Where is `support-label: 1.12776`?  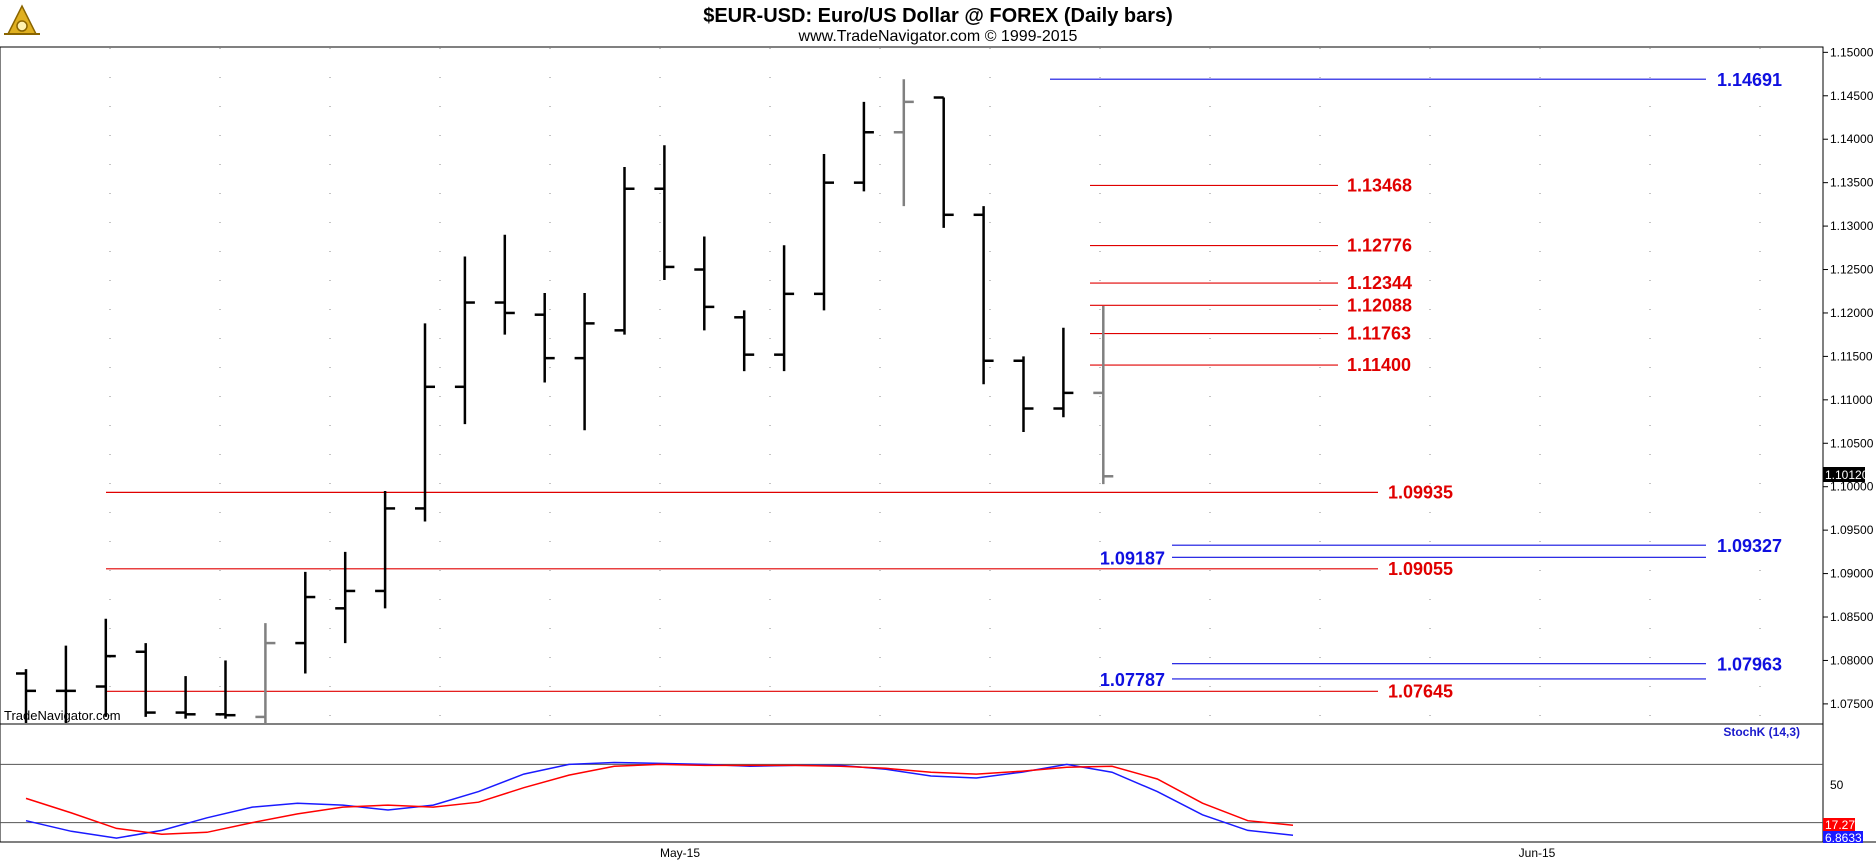
support-label: 1.12776 is located at coordinates (1379, 246).